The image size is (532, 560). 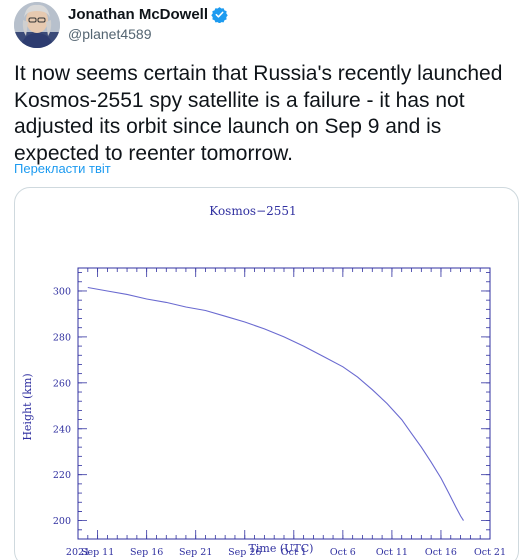 What do you see at coordinates (27, 406) in the screenshot?
I see `chart-ylabel: Height (km)` at bounding box center [27, 406].